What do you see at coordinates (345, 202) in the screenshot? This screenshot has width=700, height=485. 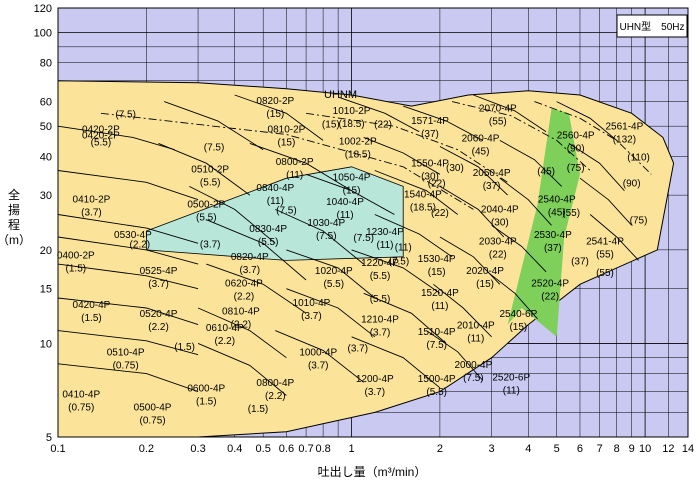 I see `zone-model-label: 1040-4P` at bounding box center [345, 202].